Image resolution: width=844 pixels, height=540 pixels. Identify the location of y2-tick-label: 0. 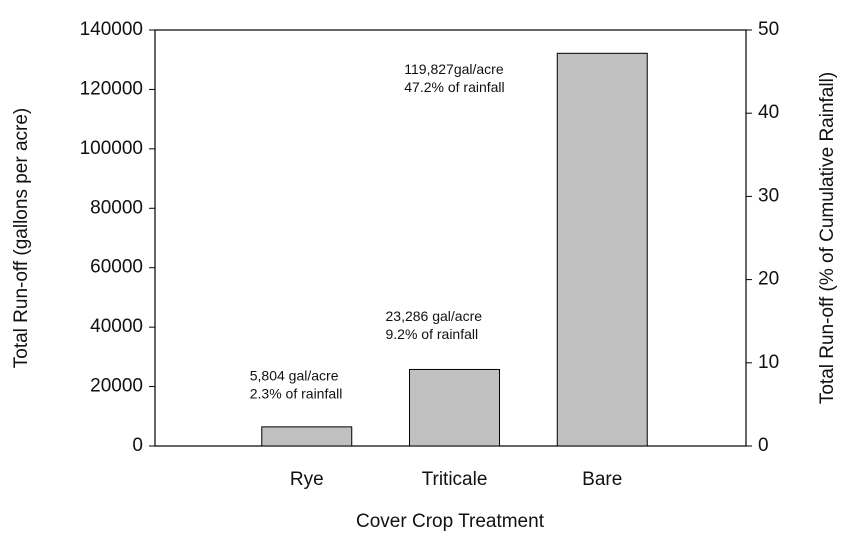
(763, 445).